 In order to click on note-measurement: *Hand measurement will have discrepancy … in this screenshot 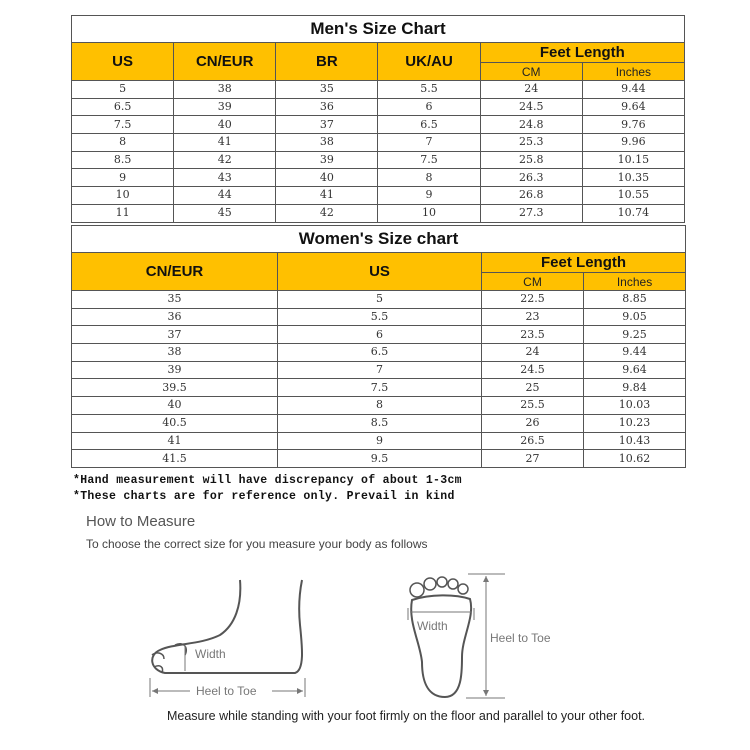, I will do `click(267, 480)`.